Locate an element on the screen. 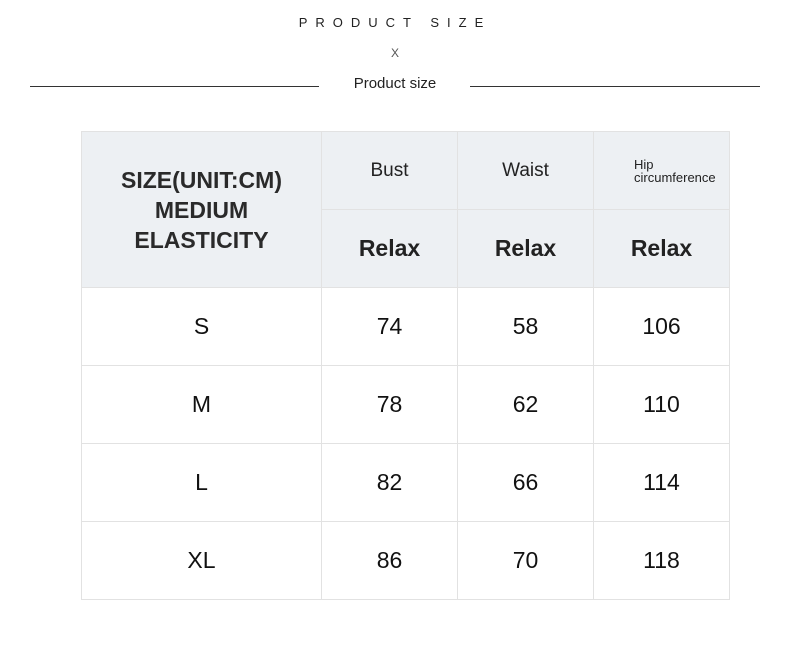  table-row: M 78 62 110 is located at coordinates (405, 404).